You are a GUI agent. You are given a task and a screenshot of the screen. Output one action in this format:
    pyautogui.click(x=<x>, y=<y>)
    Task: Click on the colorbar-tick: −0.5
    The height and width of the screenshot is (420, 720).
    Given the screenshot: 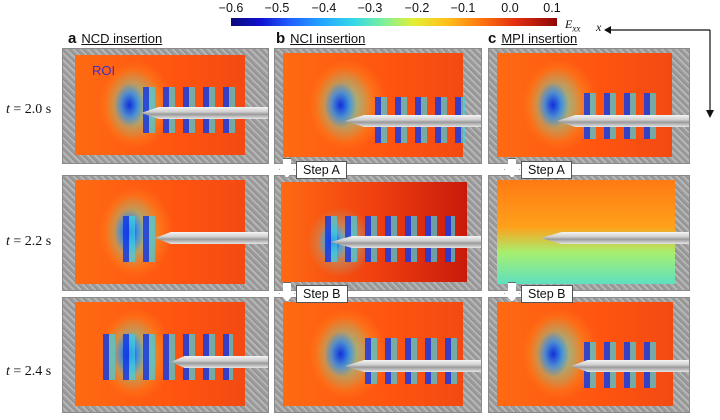 What is the action you would take?
    pyautogui.click(x=277, y=8)
    